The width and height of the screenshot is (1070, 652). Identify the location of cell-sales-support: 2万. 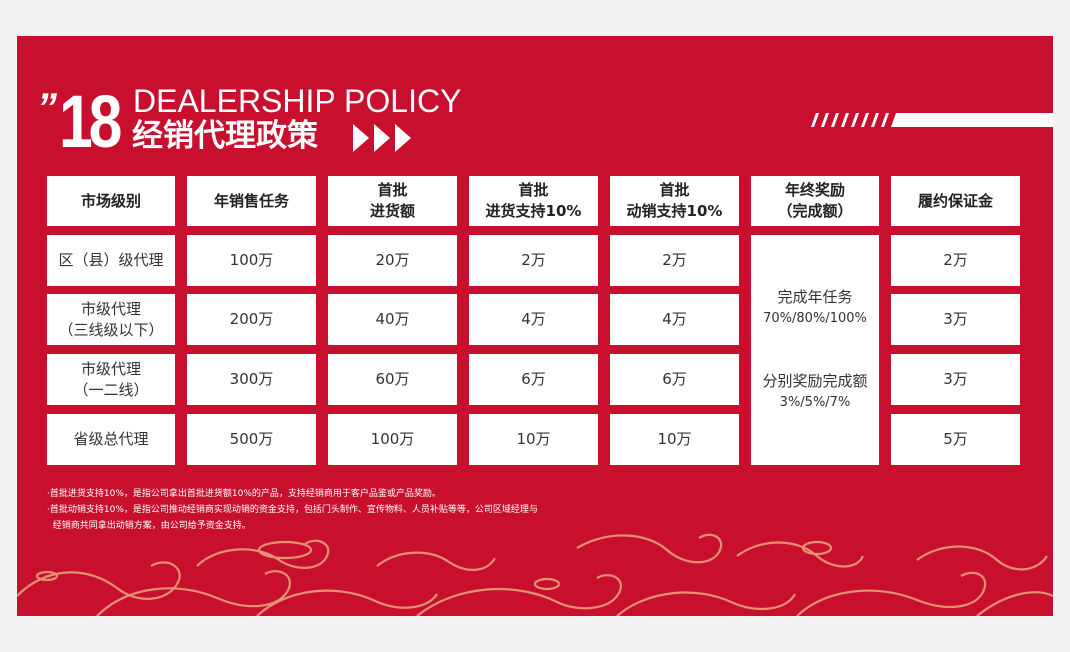
(674, 260).